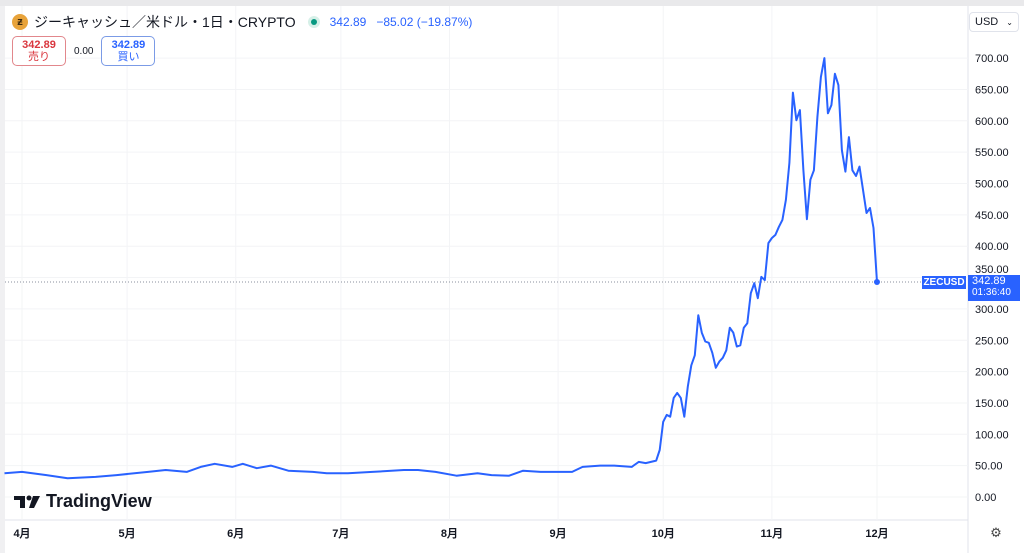 The image size is (1024, 553). Describe the element at coordinates (2, 279) in the screenshot. I see `left-border` at that location.